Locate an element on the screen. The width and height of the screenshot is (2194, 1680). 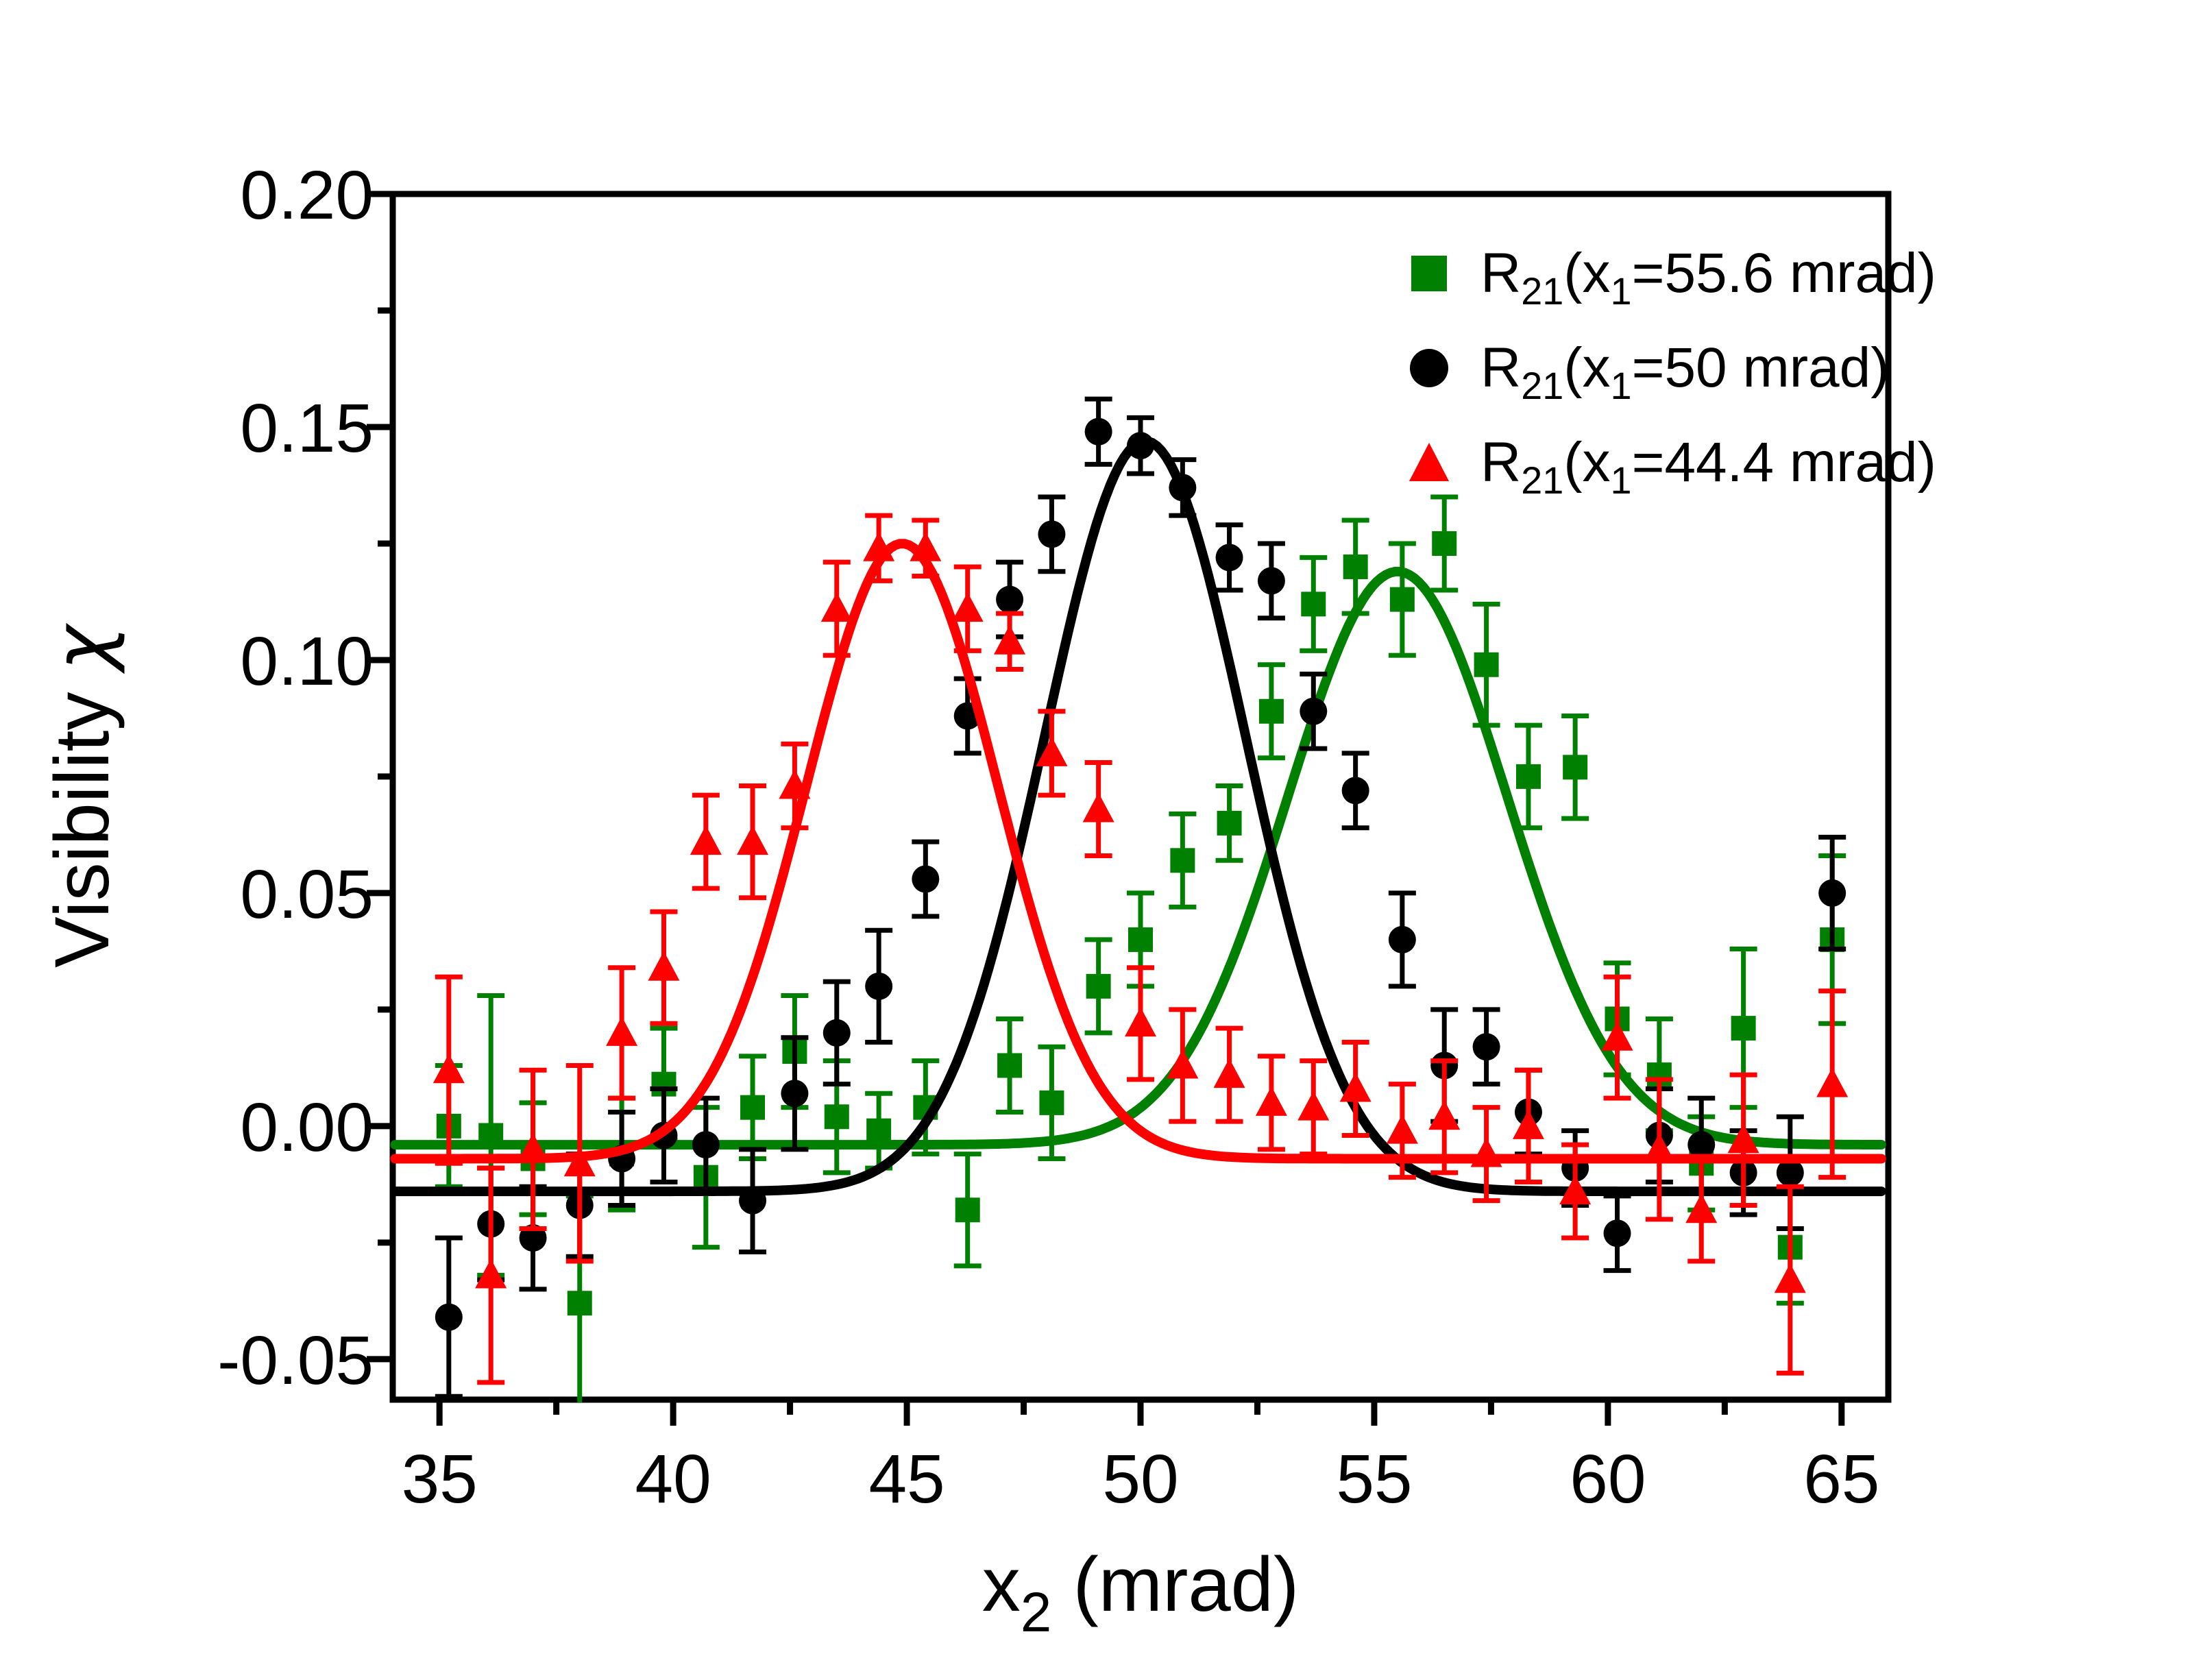
x-tick-label: 40 is located at coordinates (673, 1479).